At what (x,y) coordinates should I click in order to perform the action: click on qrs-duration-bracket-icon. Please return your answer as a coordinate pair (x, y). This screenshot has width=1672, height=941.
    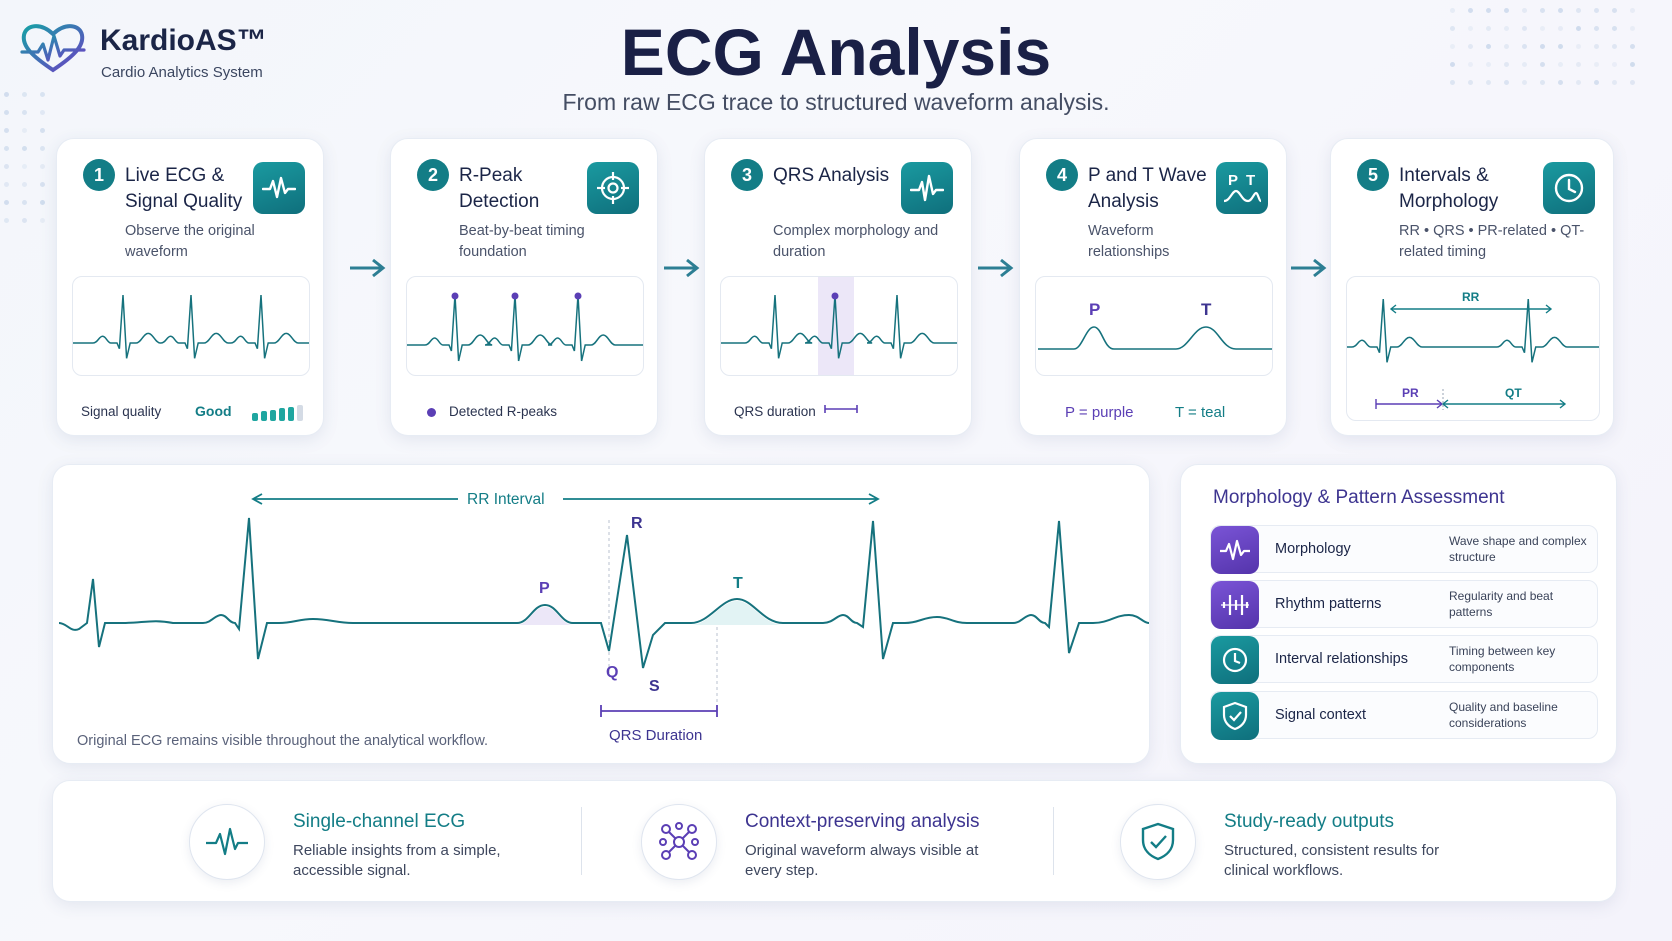
    Looking at the image, I should click on (841, 409).